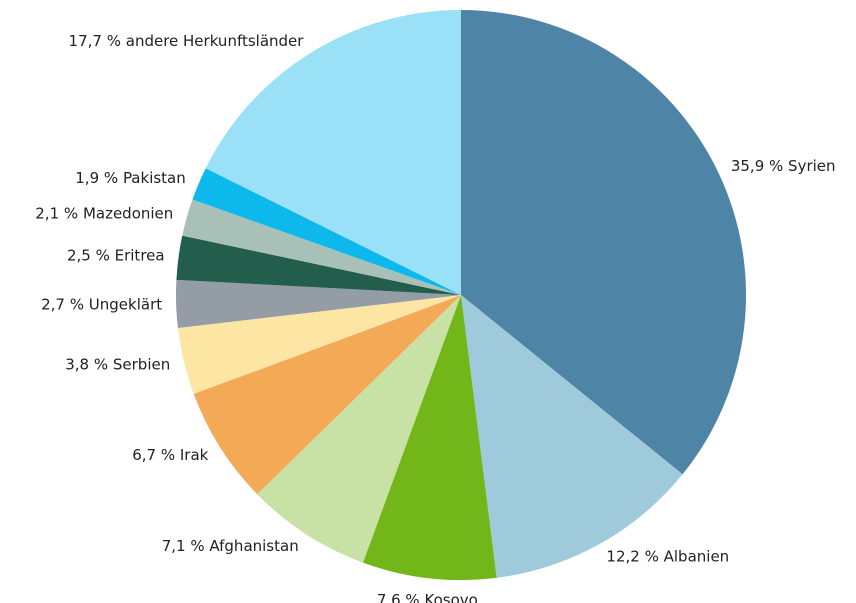  I want to click on slice-label: 6,7 % Irak, so click(170, 454).